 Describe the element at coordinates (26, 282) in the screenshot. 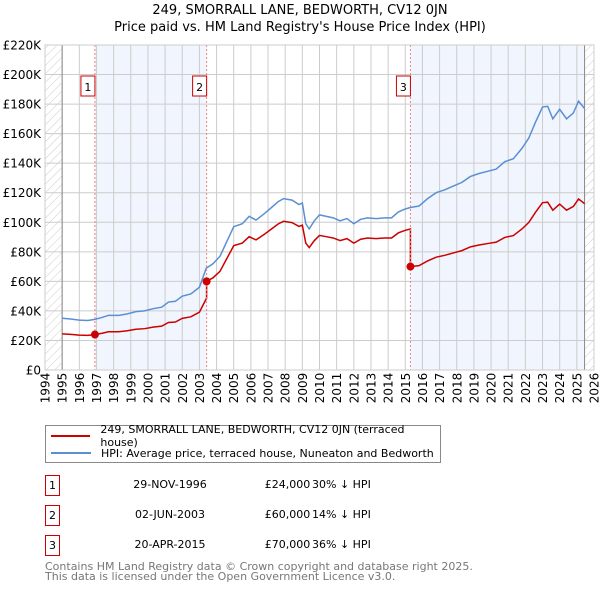

I see `y-tick-label: £60K` at that location.